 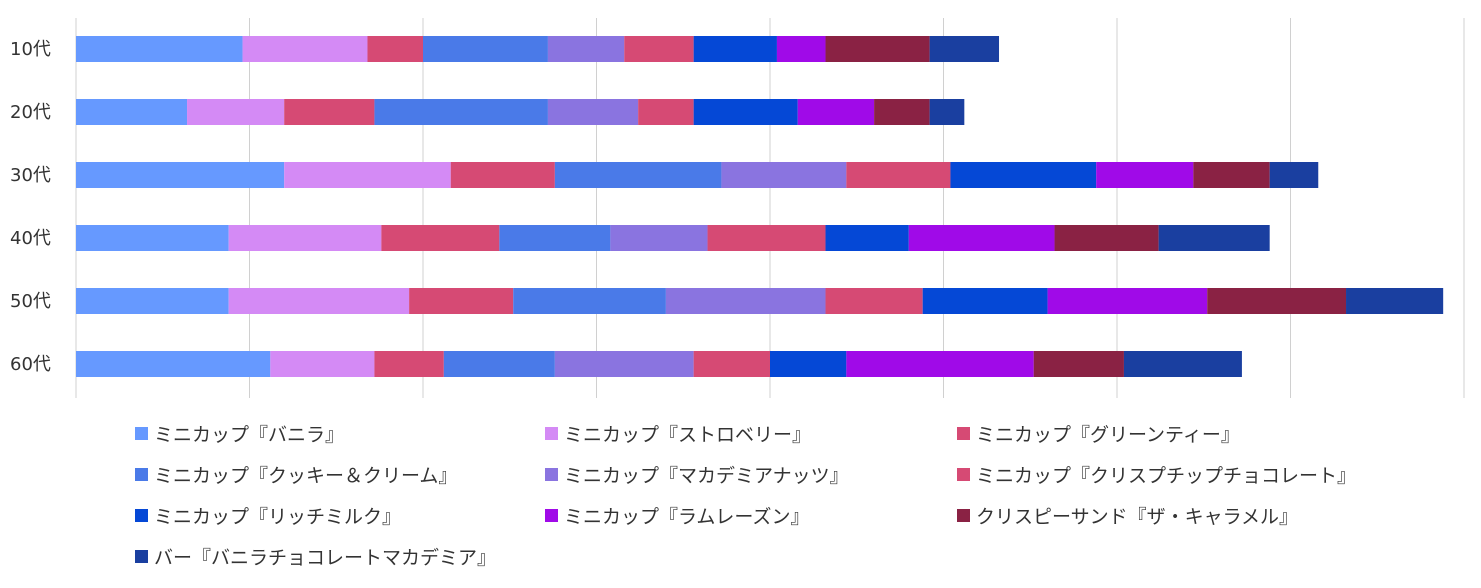 I want to click on legend-label: クリスピーサンド『ザ・キャラメル』, so click(x=1137, y=517).